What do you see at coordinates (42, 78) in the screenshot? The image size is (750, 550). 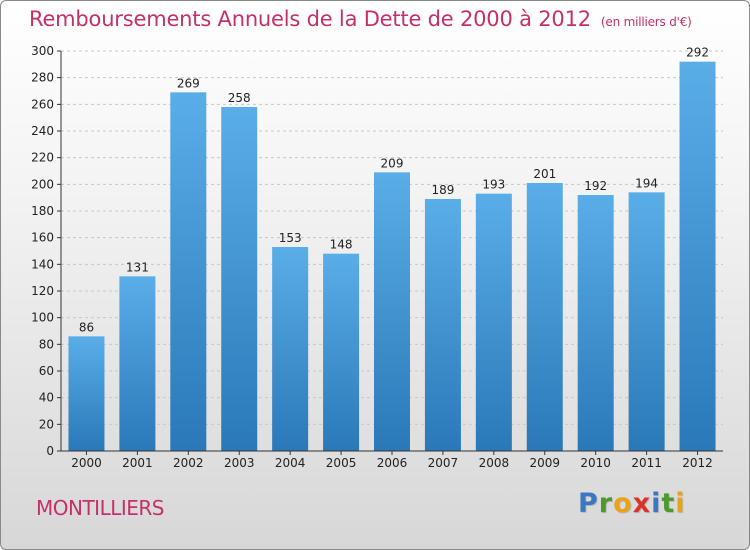 I see `y-tick-label: 280` at bounding box center [42, 78].